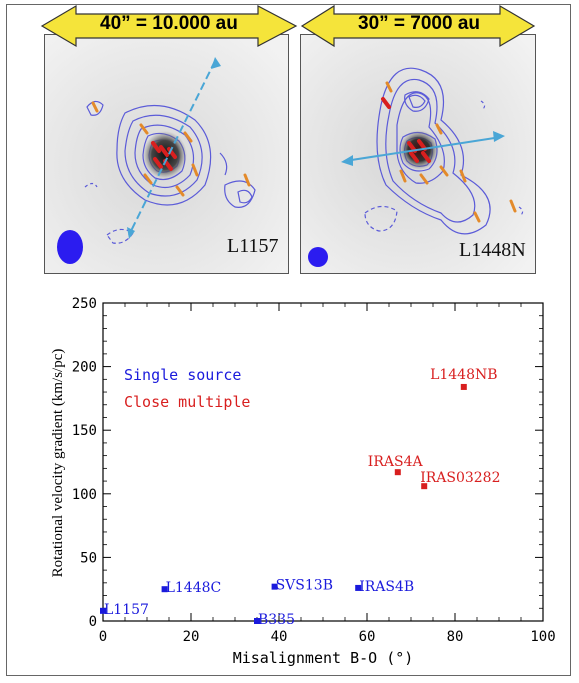 The image size is (579, 683). Describe the element at coordinates (499, 136) in the screenshot. I see `arrowhead-right` at that location.